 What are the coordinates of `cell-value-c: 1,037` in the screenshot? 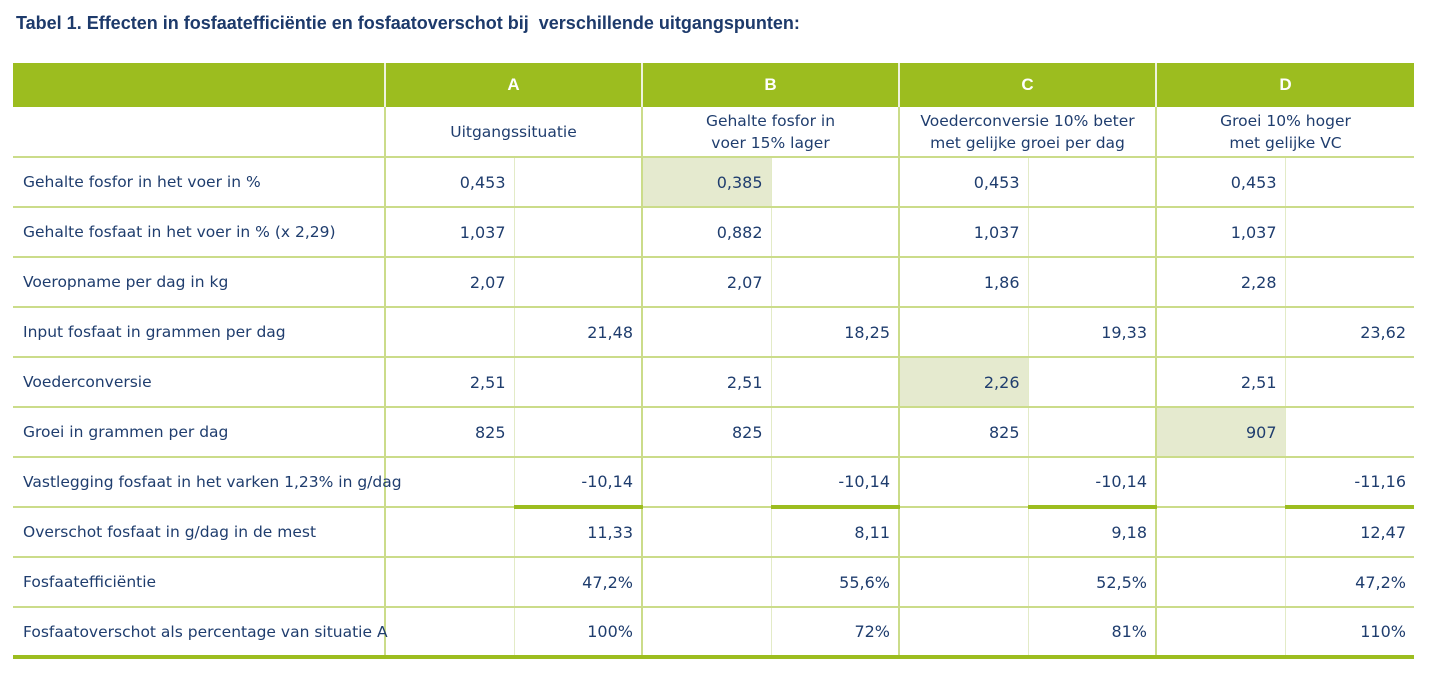 It's located at (963, 232).